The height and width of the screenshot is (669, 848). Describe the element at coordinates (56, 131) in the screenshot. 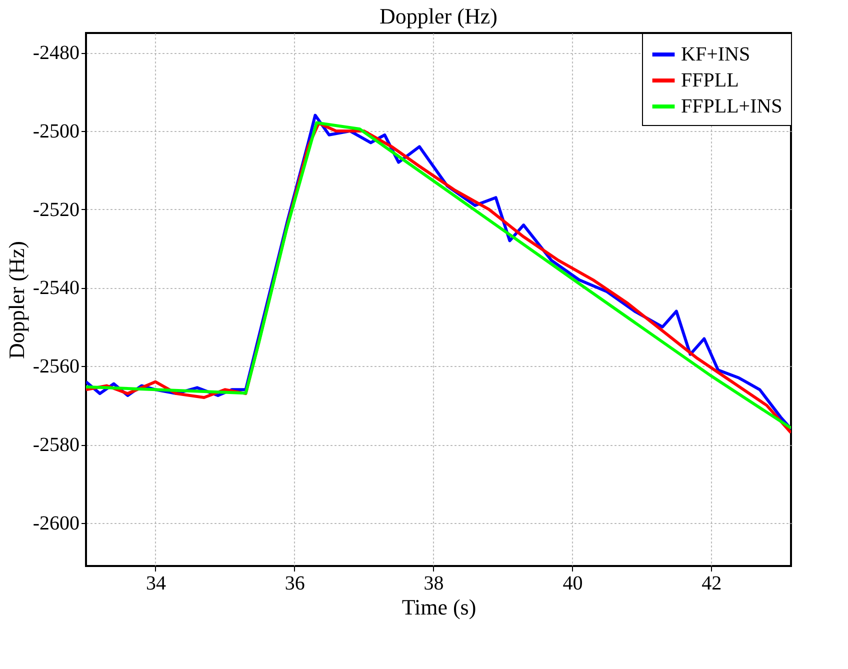

I see `y-tick-label: -2500` at that location.